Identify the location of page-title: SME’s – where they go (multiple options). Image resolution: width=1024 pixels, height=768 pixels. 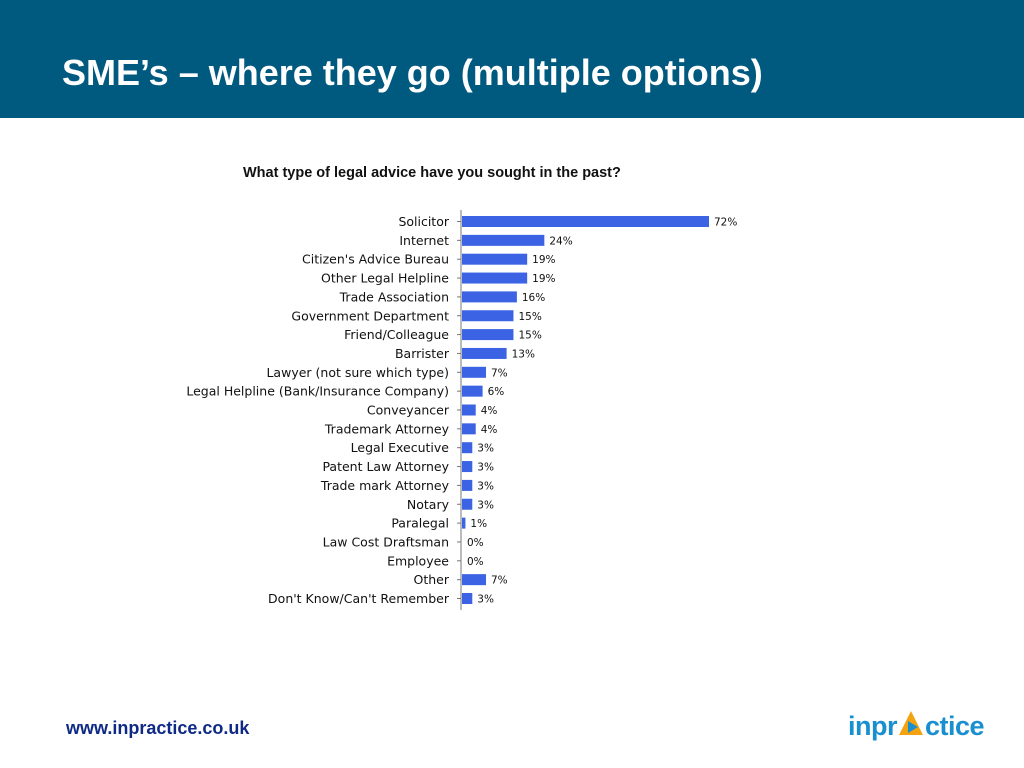
(412, 72).